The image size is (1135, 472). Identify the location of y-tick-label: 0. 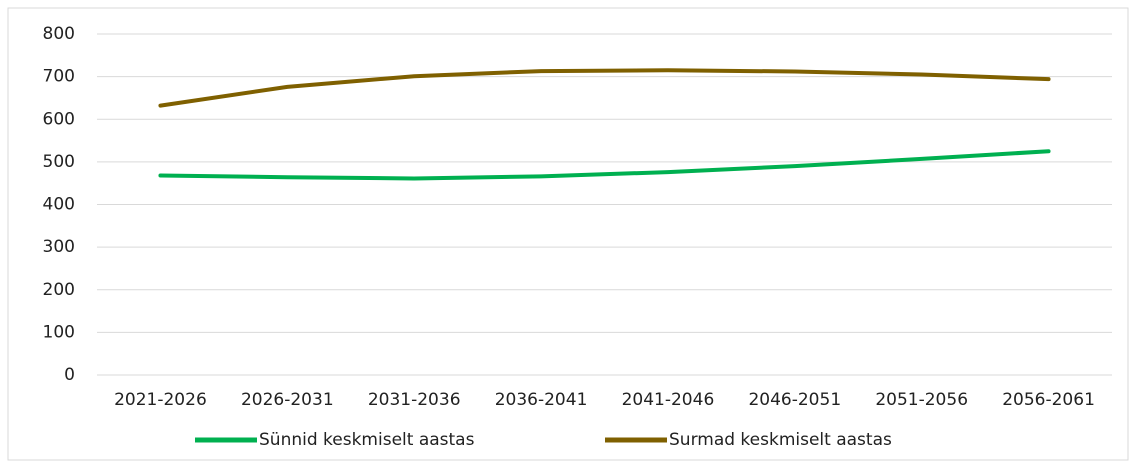
(69, 375).